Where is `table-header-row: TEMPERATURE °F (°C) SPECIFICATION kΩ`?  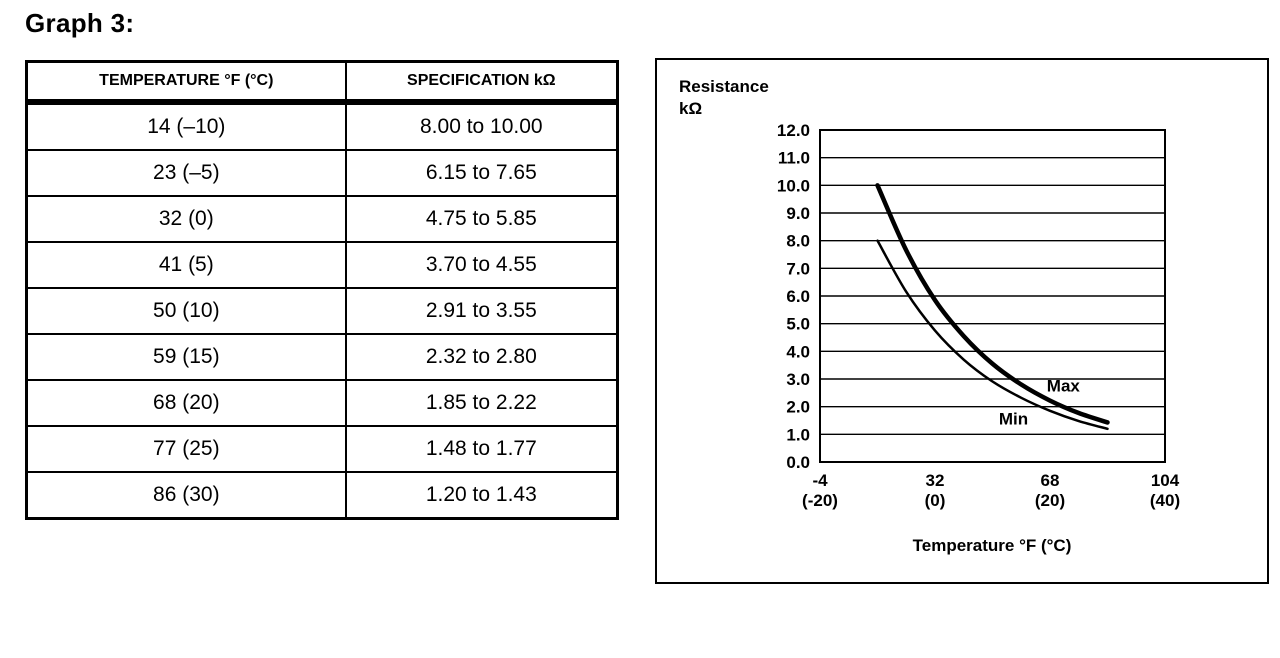 table-header-row: TEMPERATURE °F (°C) SPECIFICATION kΩ is located at coordinates (322, 82).